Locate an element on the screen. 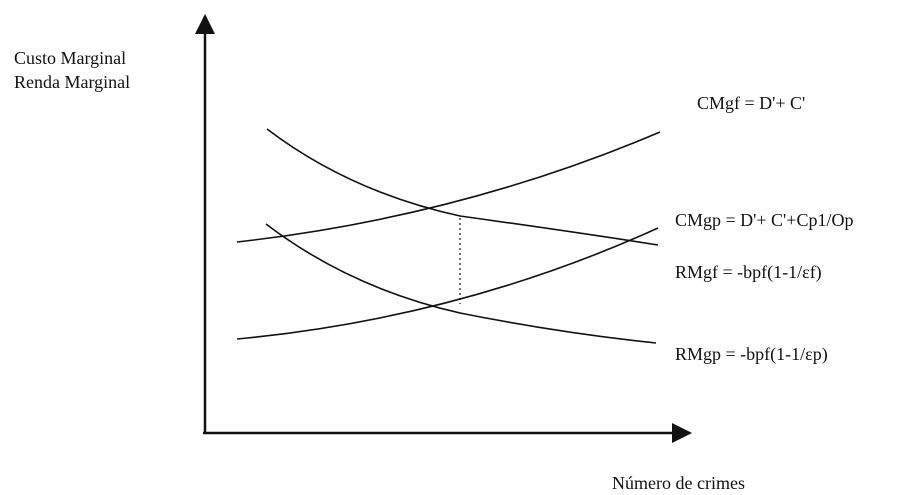 The width and height of the screenshot is (920, 495). curve-cmgf is located at coordinates (448, 187).